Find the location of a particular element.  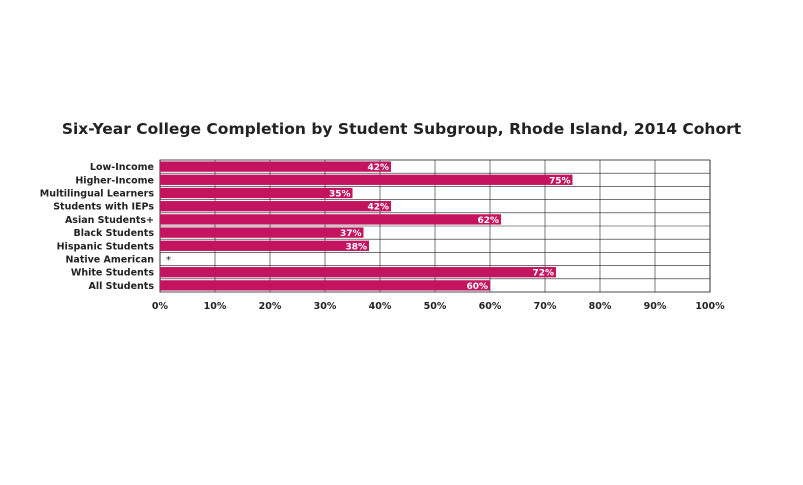

category-label: Hispanic Students is located at coordinates (106, 246).